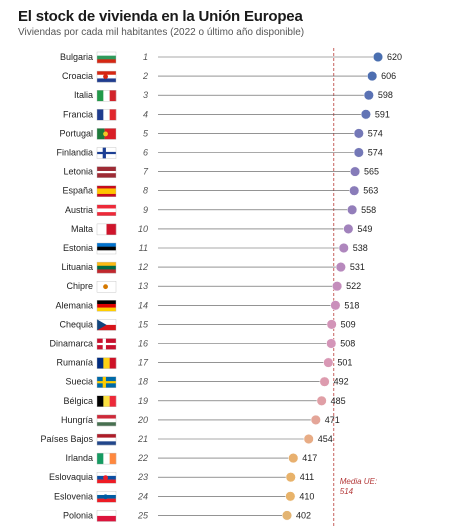  I want to click on value-label: 565, so click(371, 172).